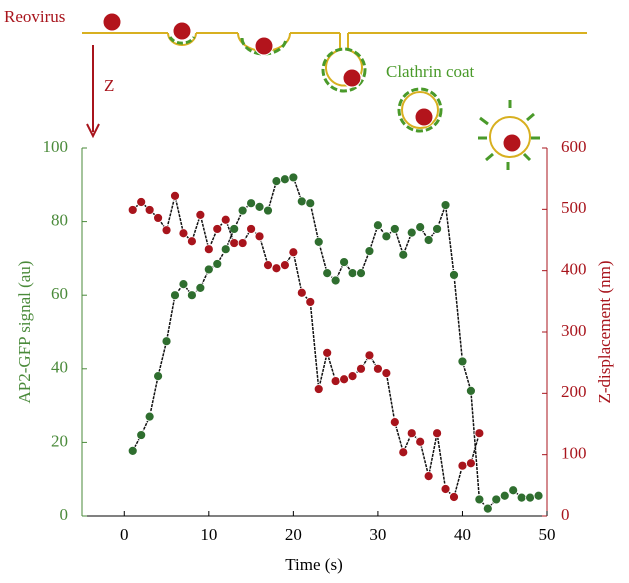  Describe the element at coordinates (574, 207) in the screenshot. I see `y2-tick-label: 500` at that location.